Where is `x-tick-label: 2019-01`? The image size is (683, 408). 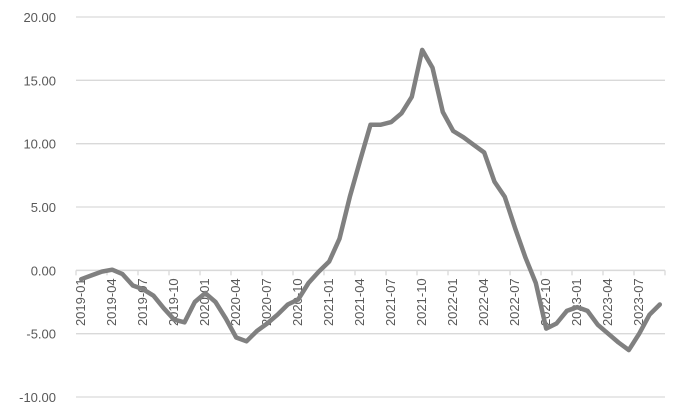
x-tick-label: 2019-01 is located at coordinates (80, 302).